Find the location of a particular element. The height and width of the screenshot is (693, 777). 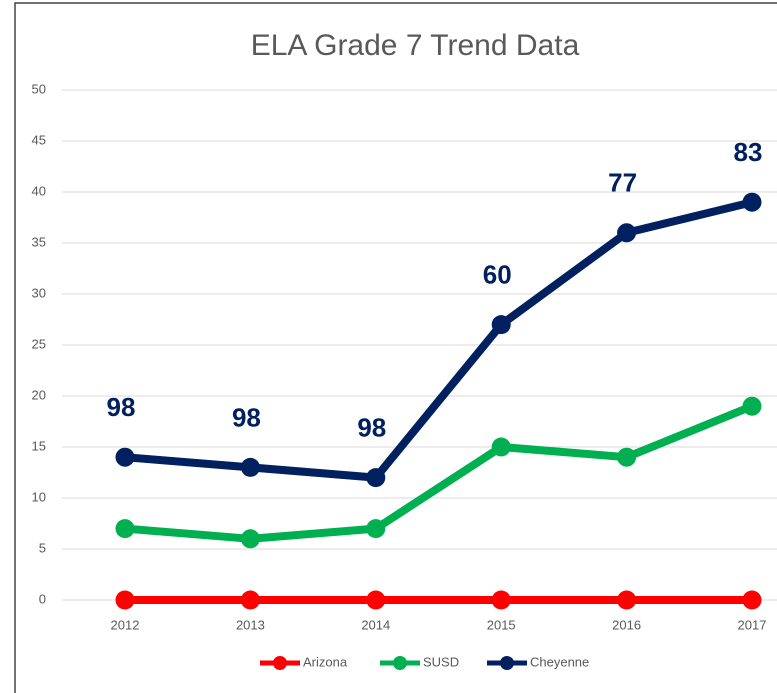

y-tick-label: 50 is located at coordinates (39, 88).